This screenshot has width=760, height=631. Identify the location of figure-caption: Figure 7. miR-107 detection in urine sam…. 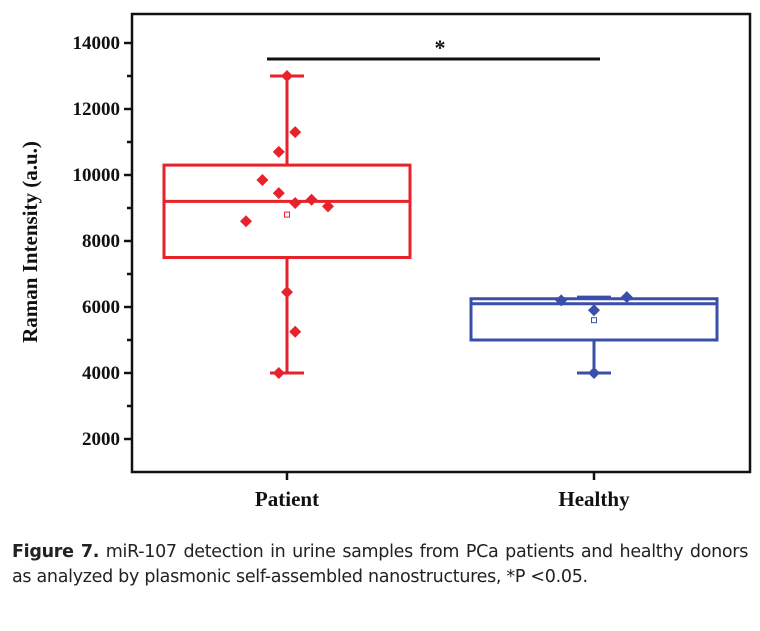
(380, 565).